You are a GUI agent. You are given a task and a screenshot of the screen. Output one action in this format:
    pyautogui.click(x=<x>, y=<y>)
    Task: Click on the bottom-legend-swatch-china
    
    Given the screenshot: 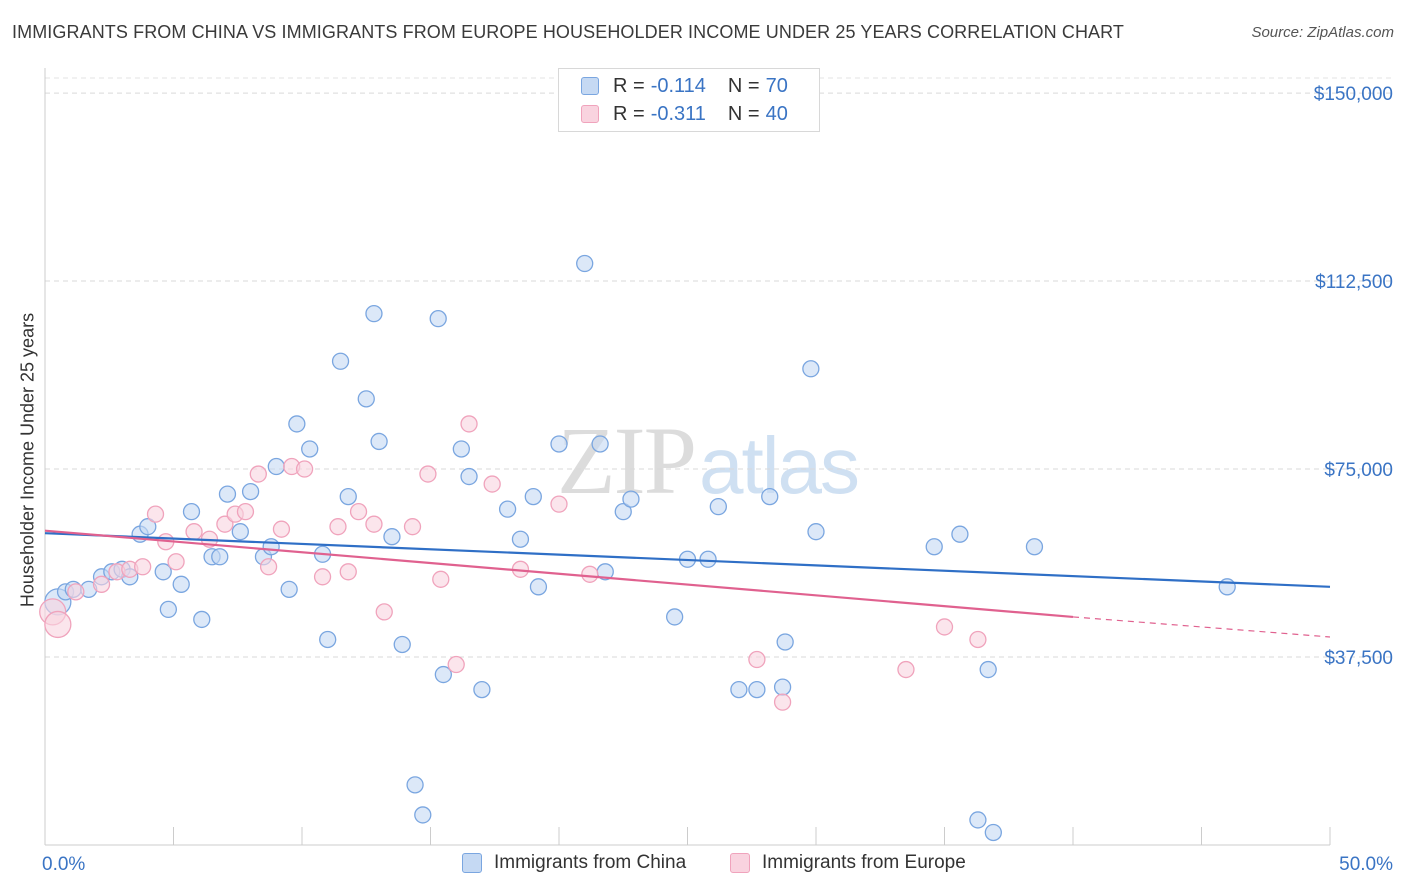 What is the action you would take?
    pyautogui.click(x=472, y=863)
    